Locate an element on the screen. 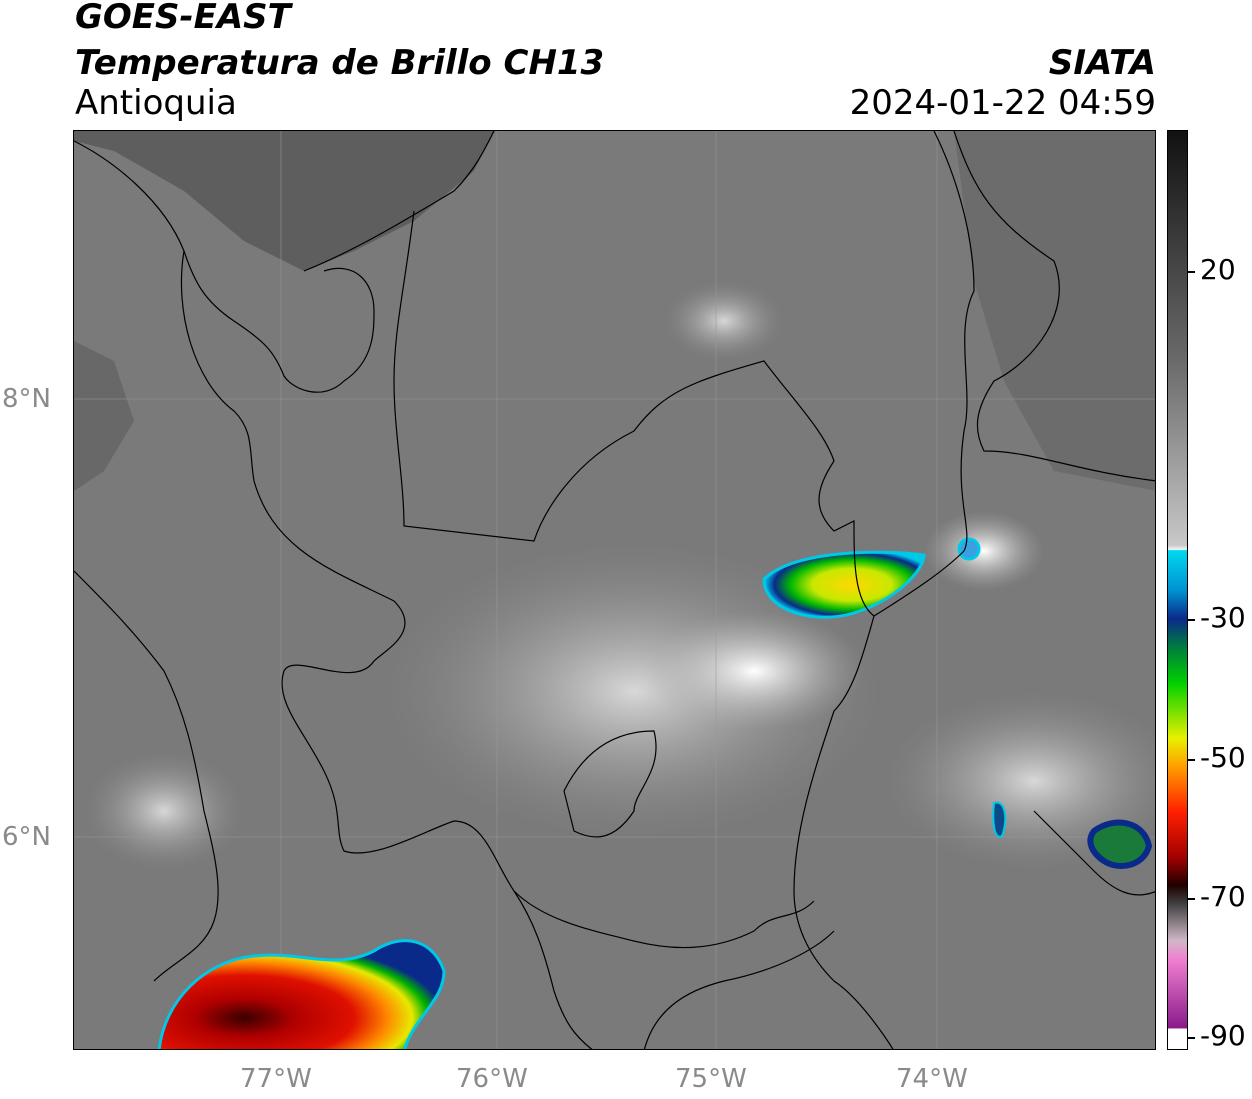  lat-label-8N: 8°N is located at coordinates (26, 399).